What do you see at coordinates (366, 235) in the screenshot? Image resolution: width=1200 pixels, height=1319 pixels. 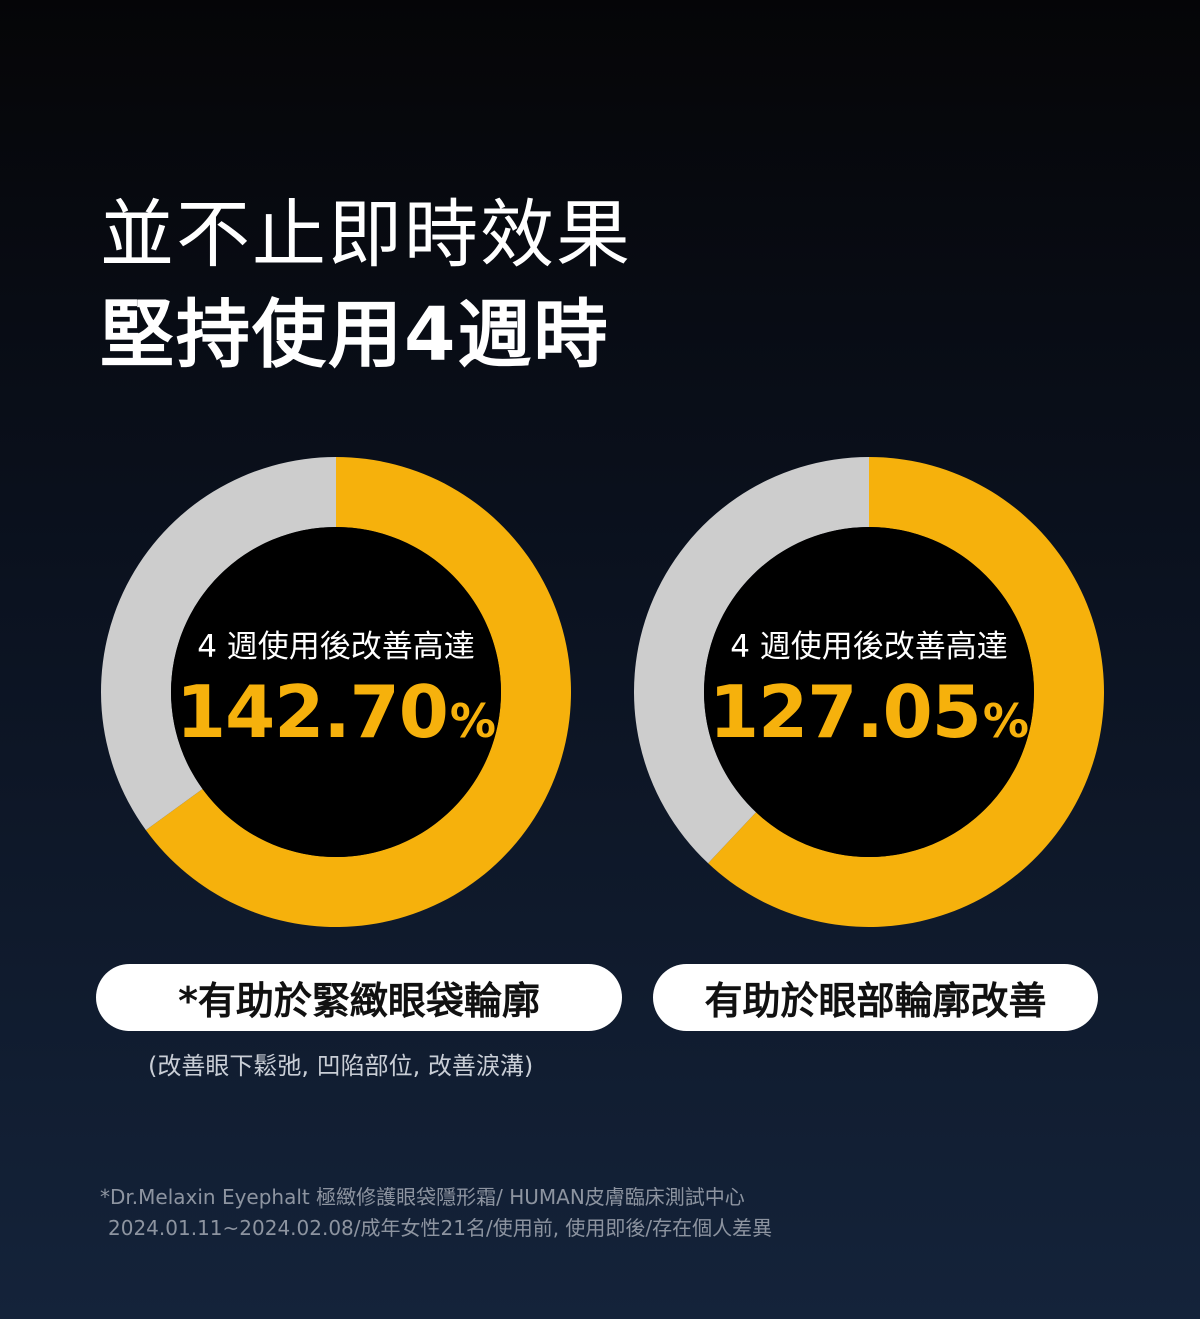 I see `headline-line1: 並不止即時效果` at bounding box center [366, 235].